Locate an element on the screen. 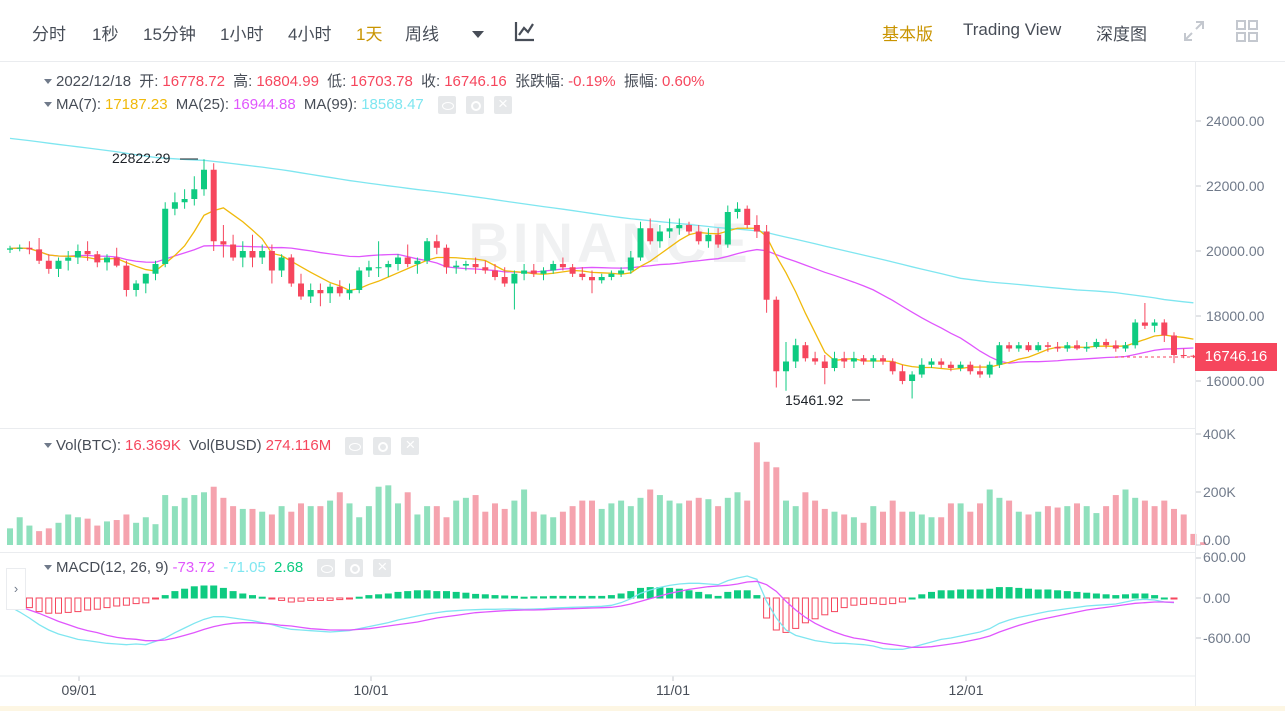 This screenshot has height=711, width=1285. indicator-icon is located at coordinates (525, 33).